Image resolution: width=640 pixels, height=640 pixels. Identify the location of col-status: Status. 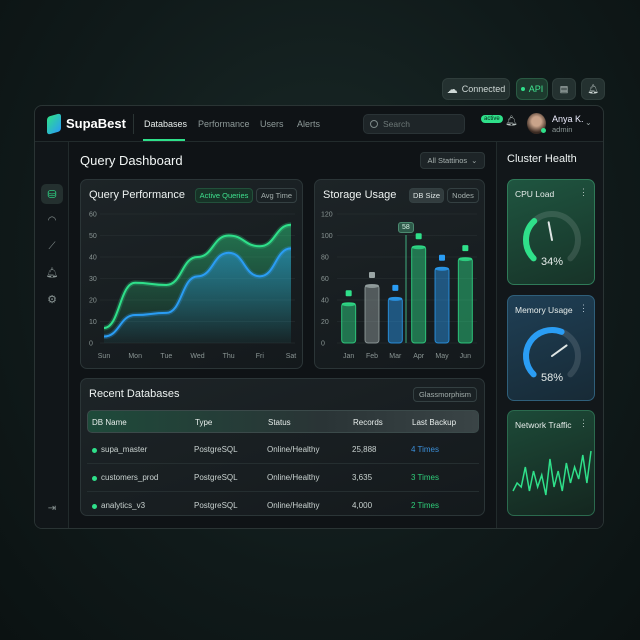
(279, 422).